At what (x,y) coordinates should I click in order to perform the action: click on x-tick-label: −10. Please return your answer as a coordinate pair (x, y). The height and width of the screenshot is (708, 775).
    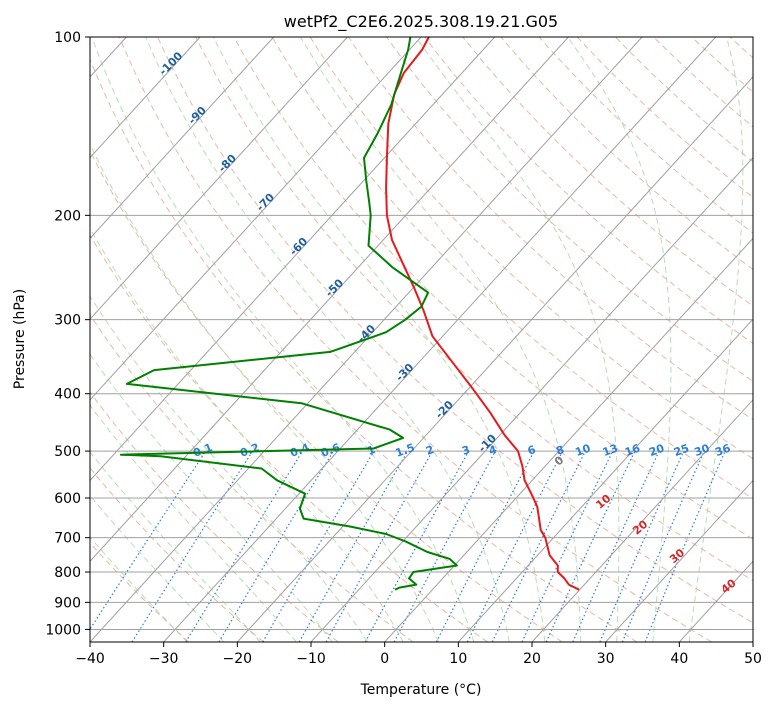
    Looking at the image, I should click on (311, 659).